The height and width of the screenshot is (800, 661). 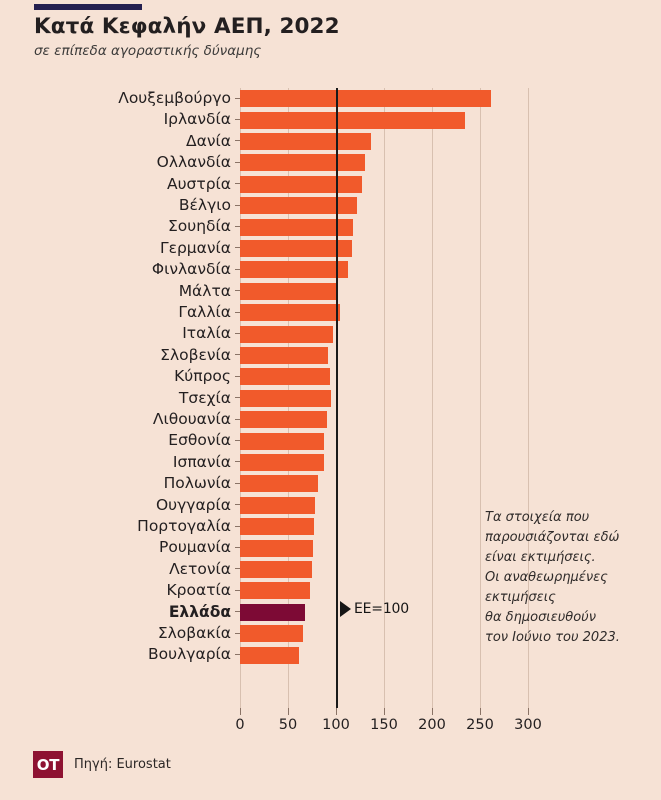 I want to click on bar-label-25: Σλοβακία, so click(x=194, y=633).